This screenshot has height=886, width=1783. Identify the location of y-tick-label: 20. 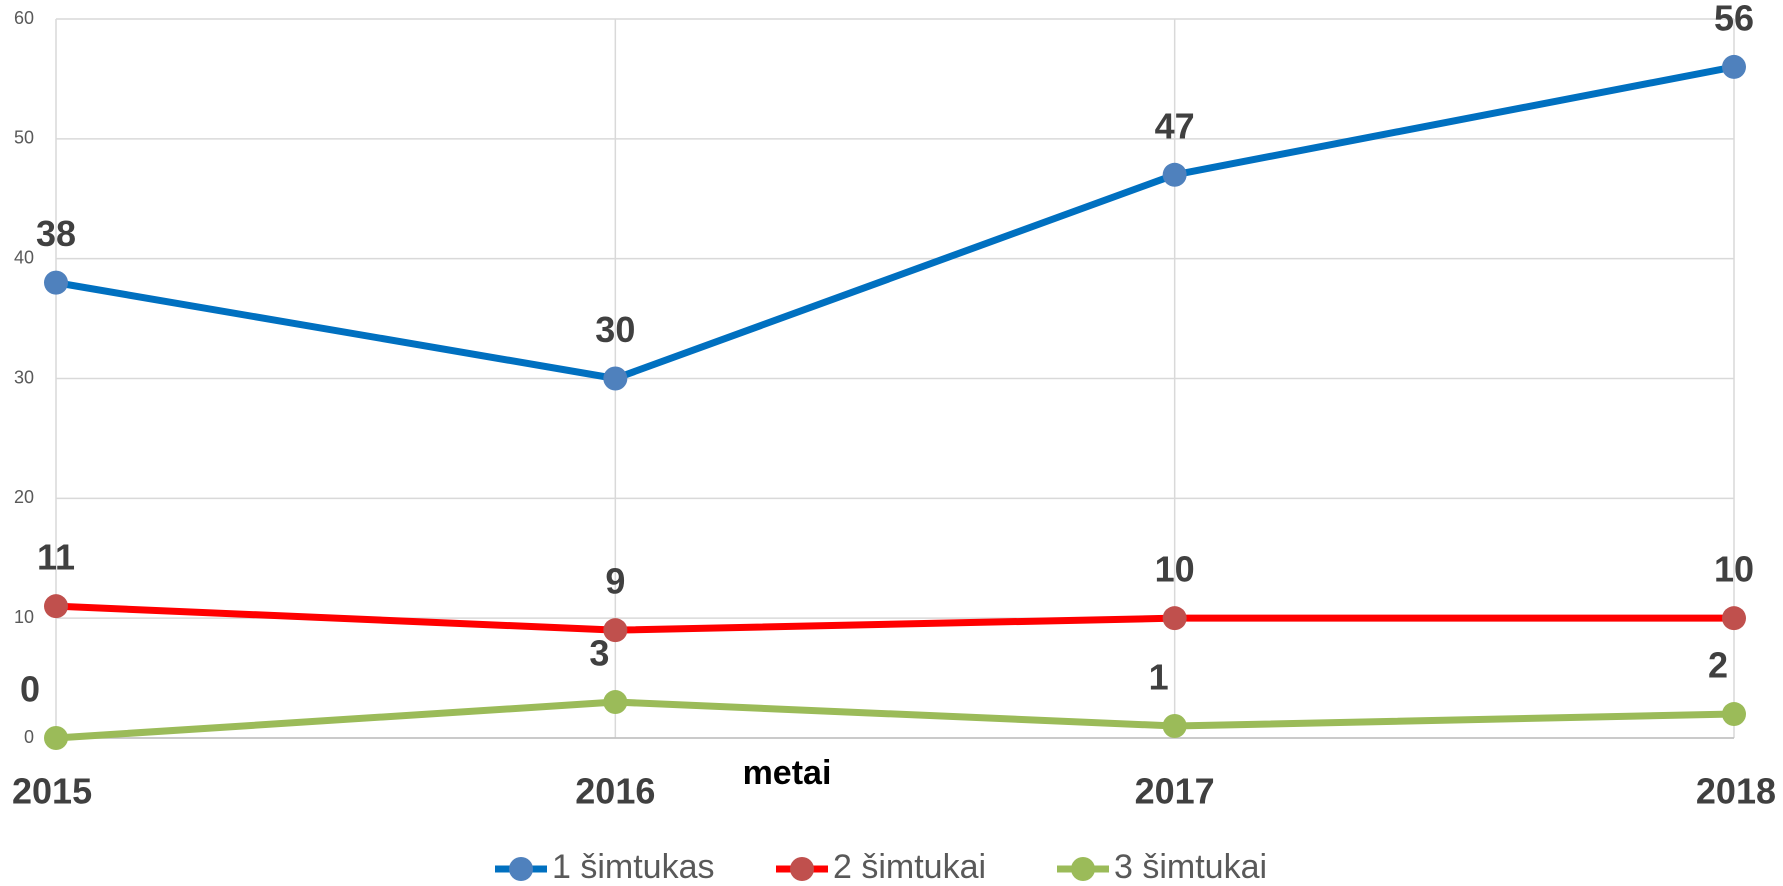
(24, 497).